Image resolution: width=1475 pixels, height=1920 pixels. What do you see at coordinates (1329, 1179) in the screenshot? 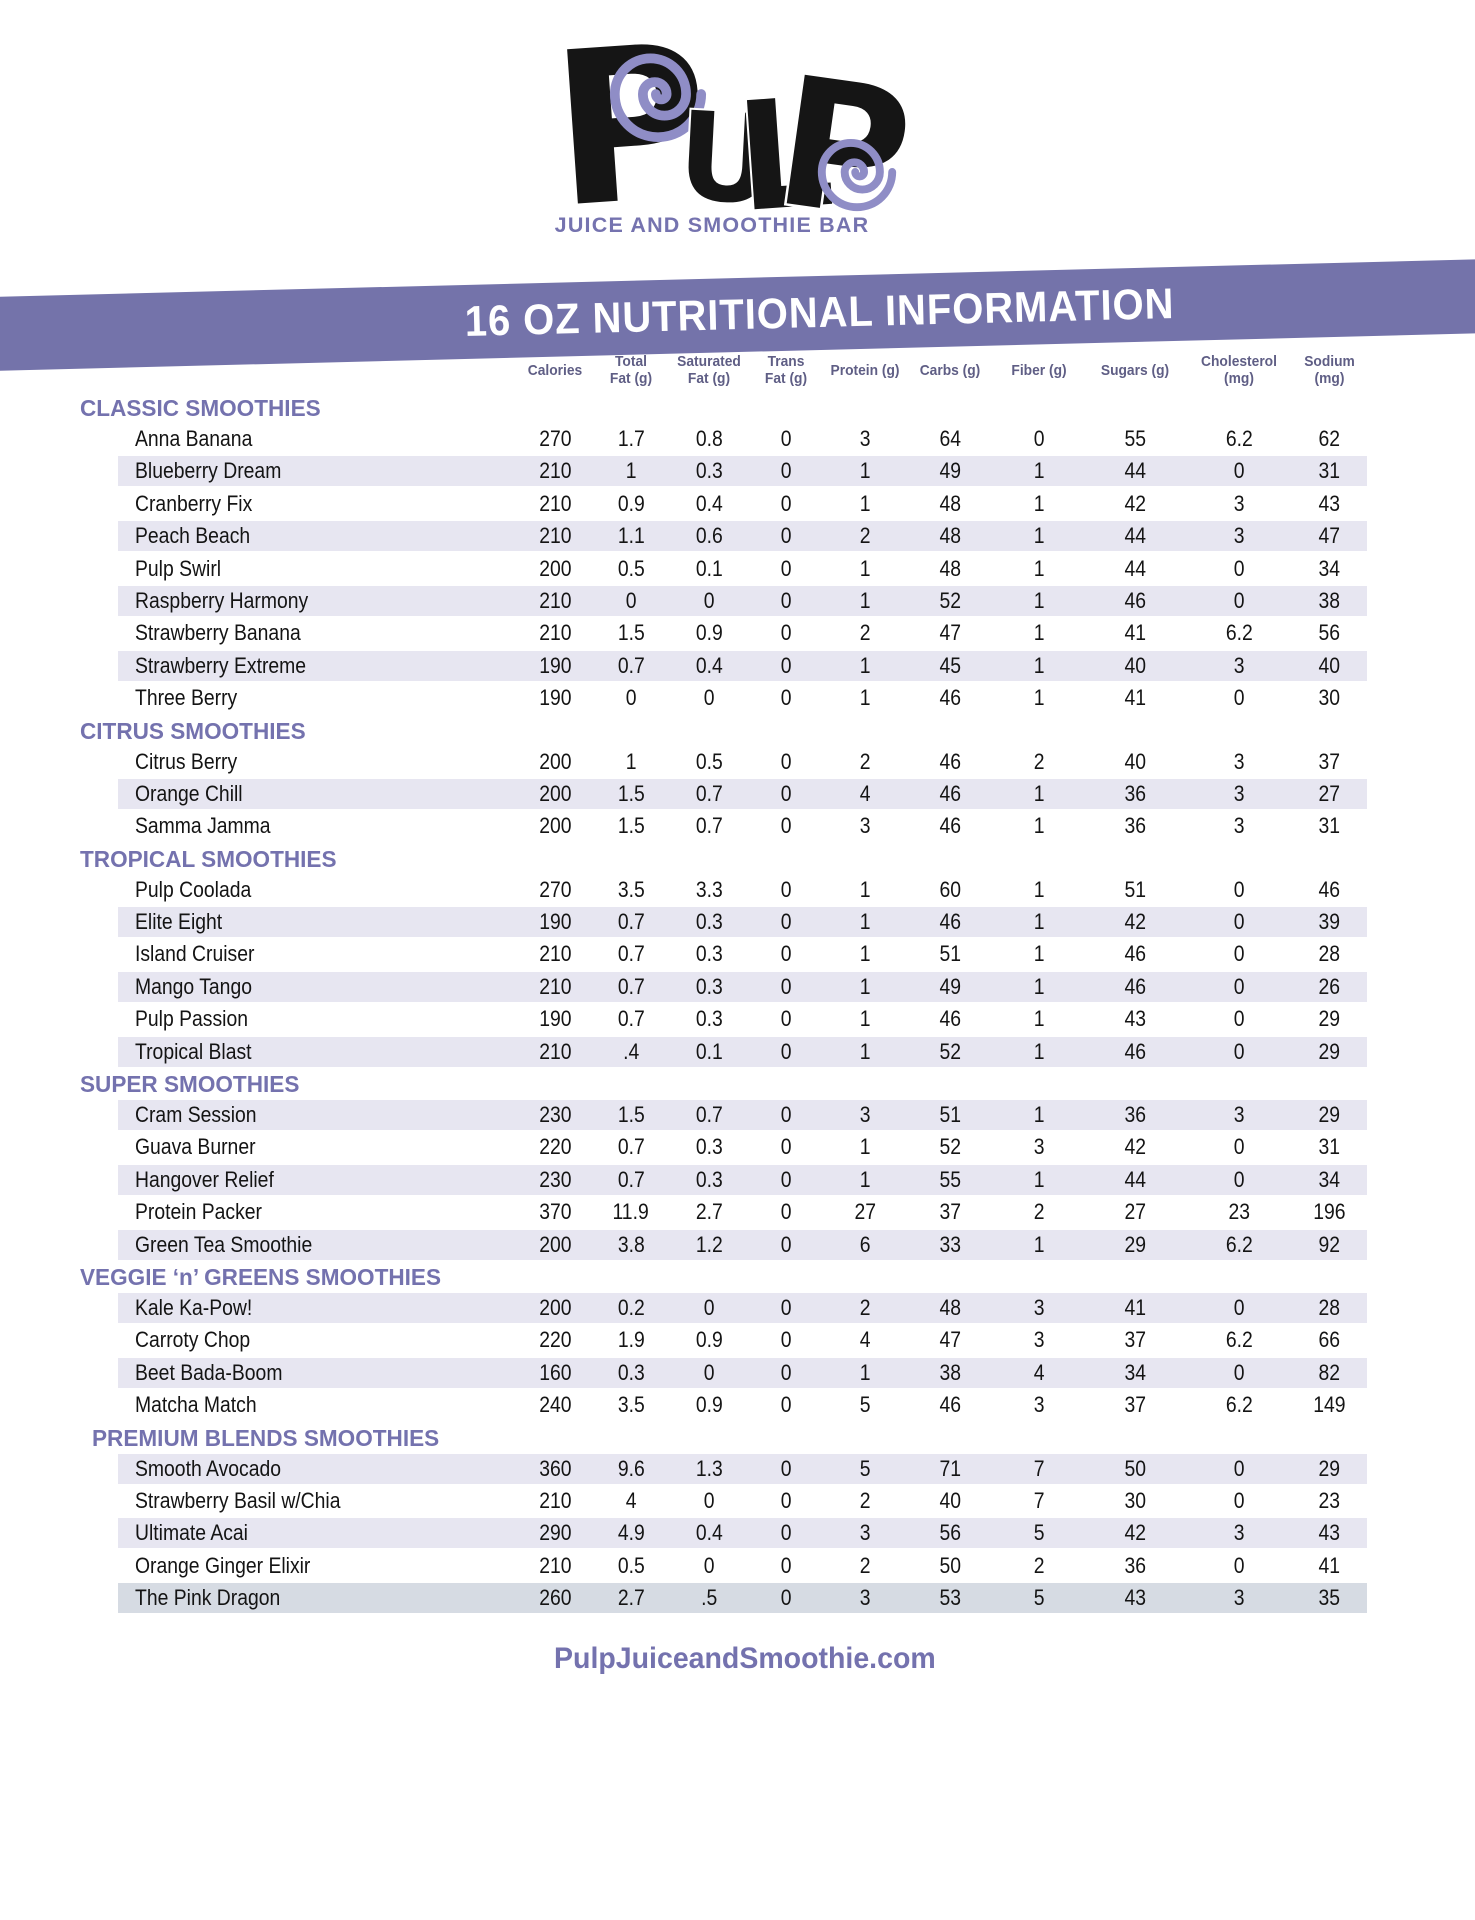
I see `cell-sodium: 34` at bounding box center [1329, 1179].